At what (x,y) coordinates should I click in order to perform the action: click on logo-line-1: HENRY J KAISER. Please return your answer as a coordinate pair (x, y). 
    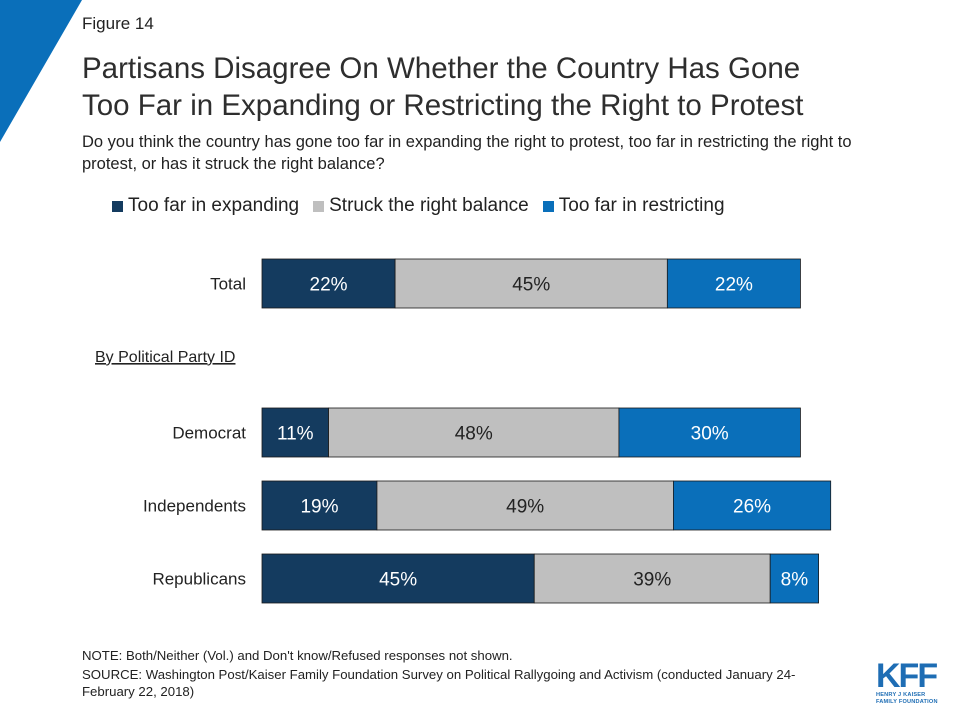
    Looking at the image, I should click on (901, 695).